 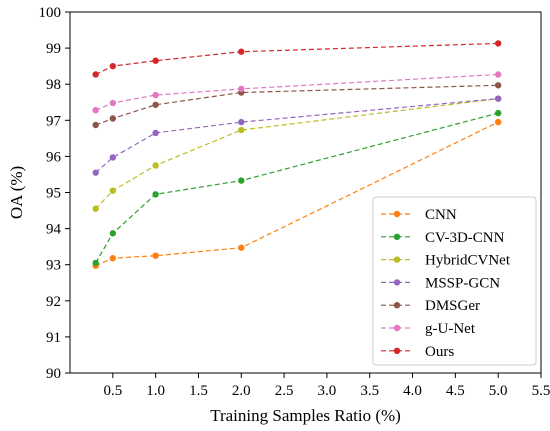 I want to click on x-tick-label: 2.5, so click(x=284, y=391).